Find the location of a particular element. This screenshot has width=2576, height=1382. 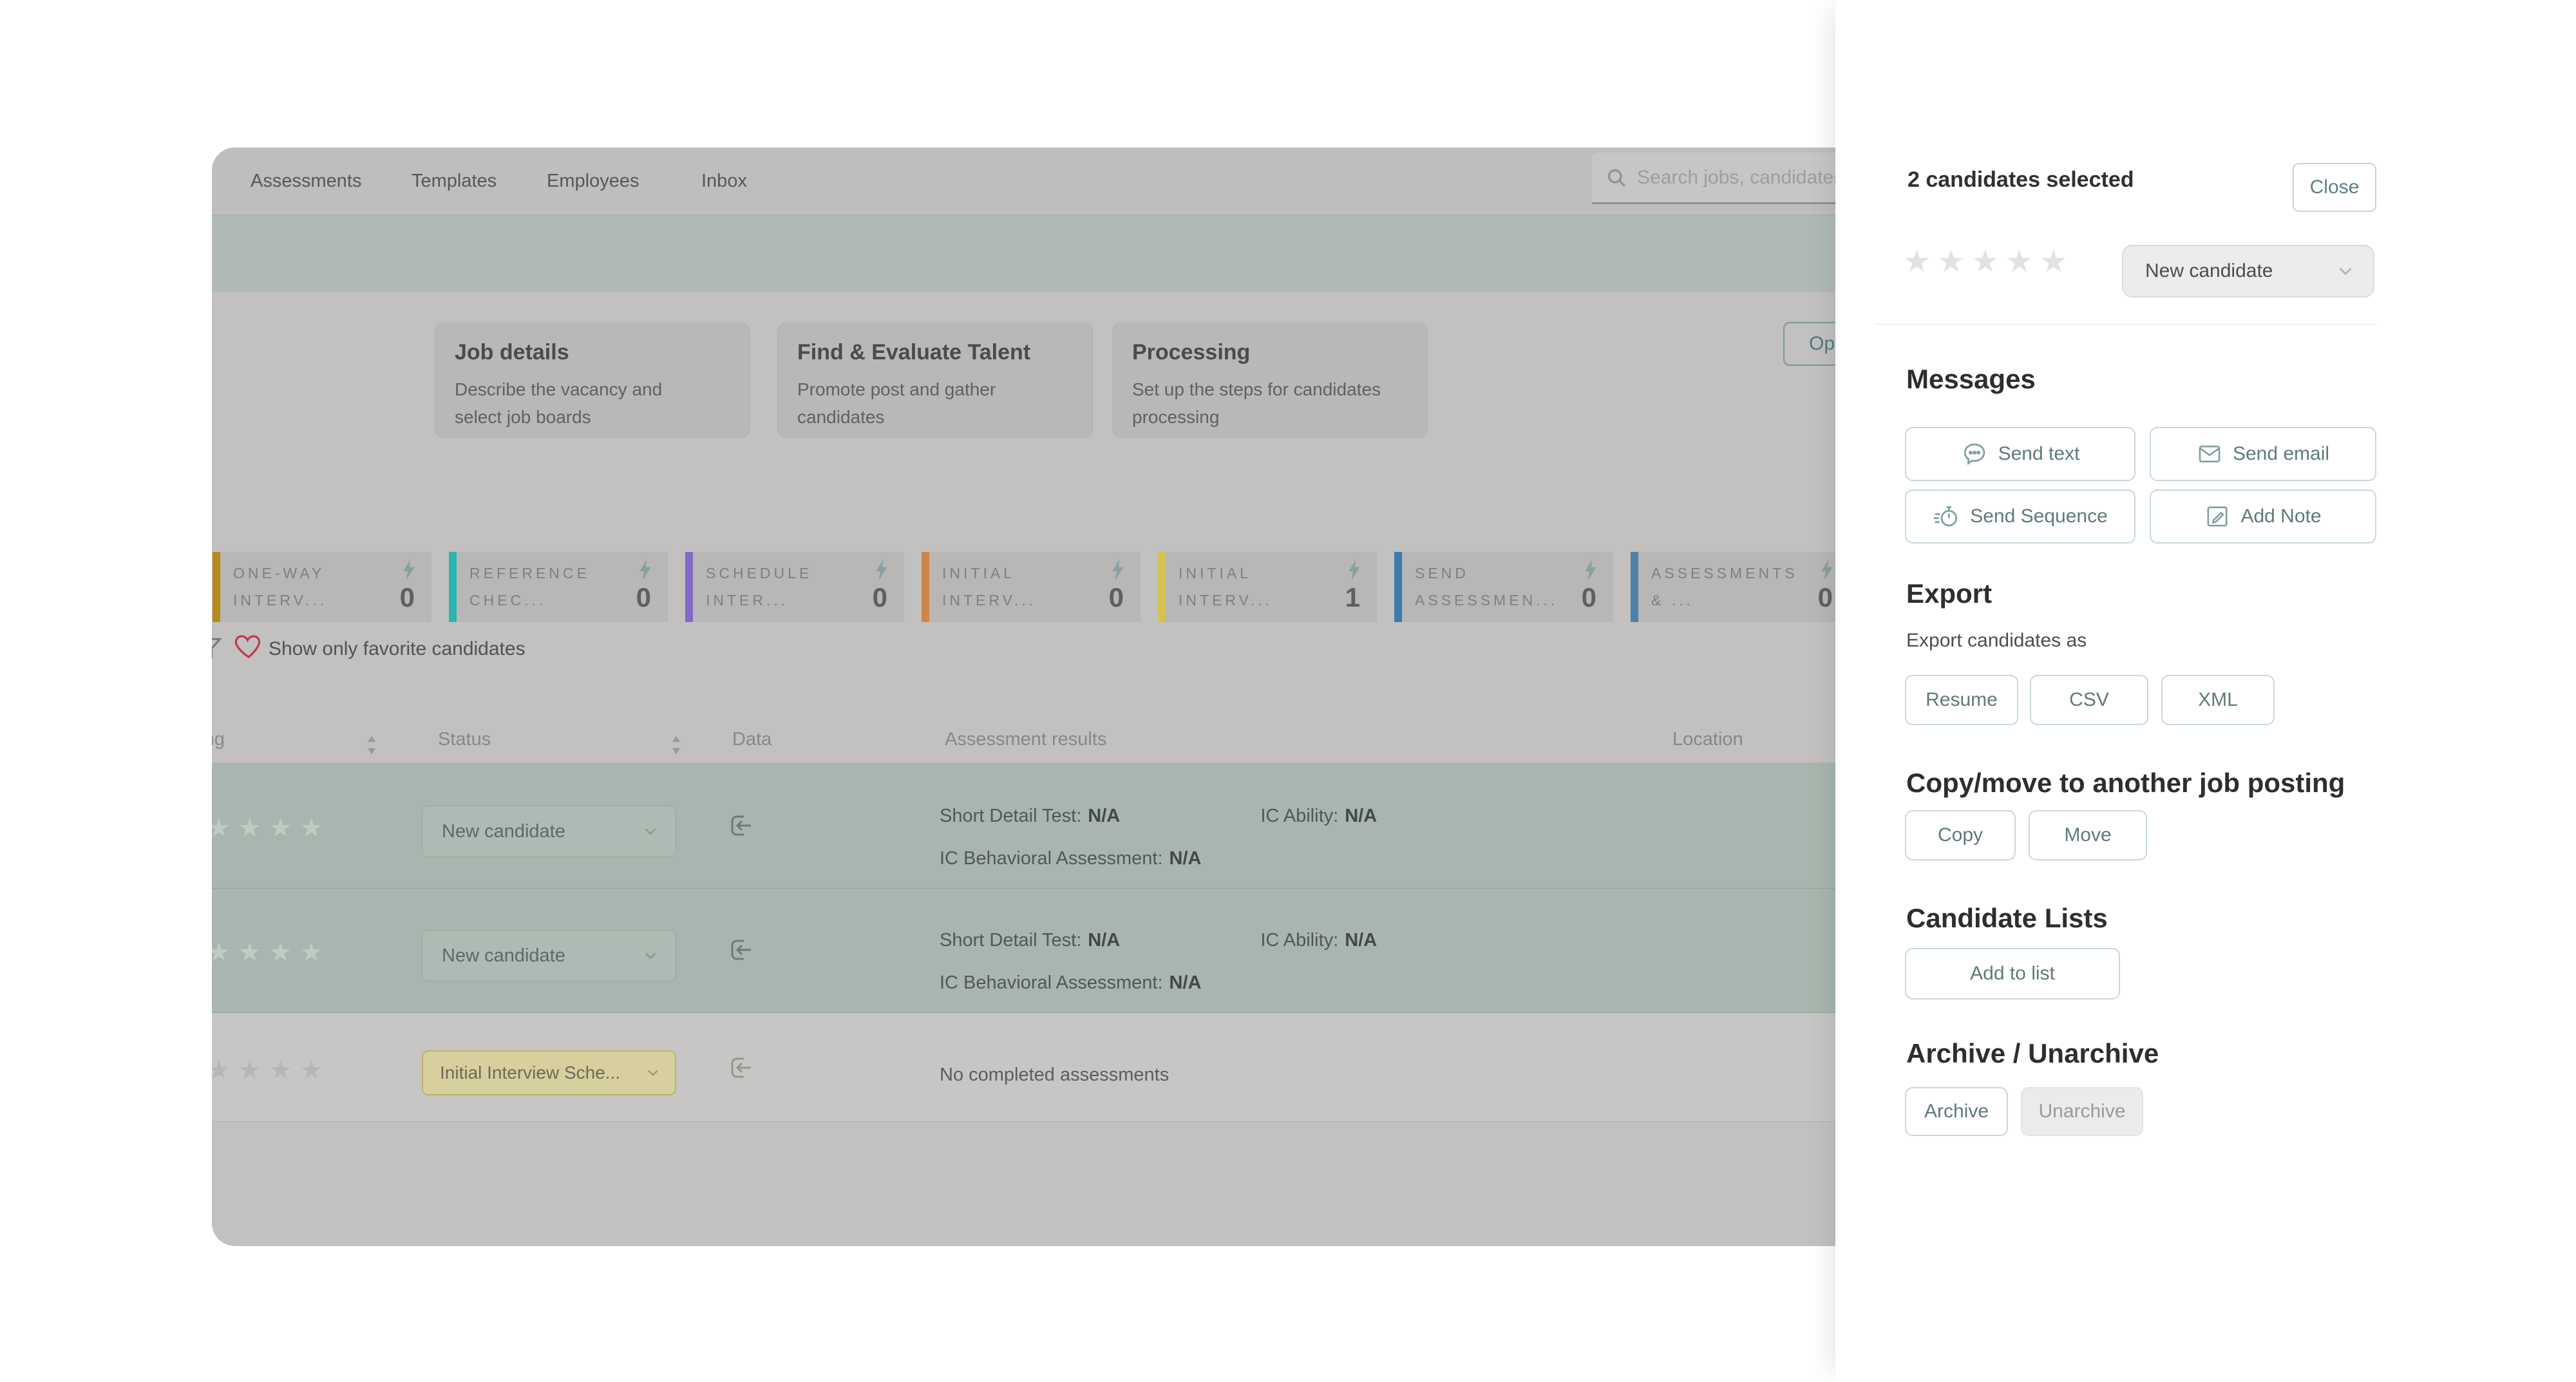

add-note-button: Add Note is located at coordinates (2263, 516).